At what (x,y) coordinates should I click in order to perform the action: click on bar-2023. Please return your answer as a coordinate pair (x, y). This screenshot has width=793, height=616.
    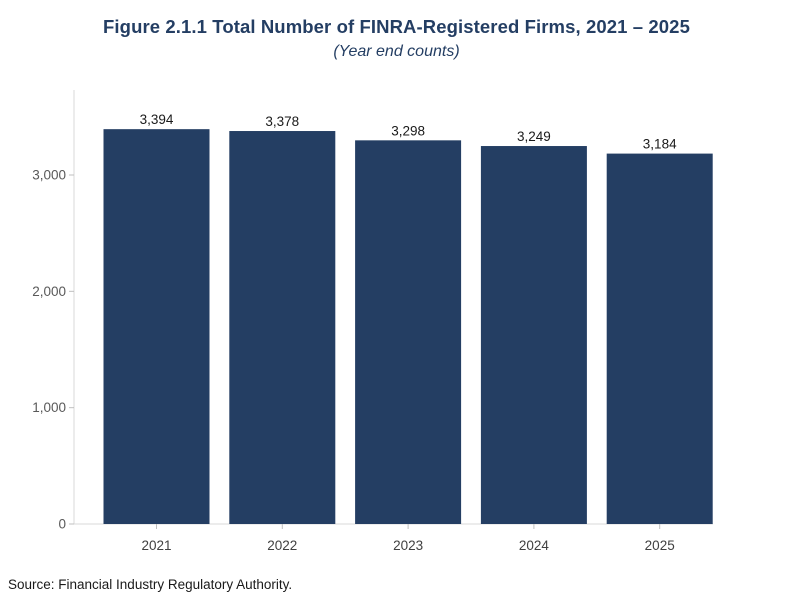
    Looking at the image, I should click on (408, 332).